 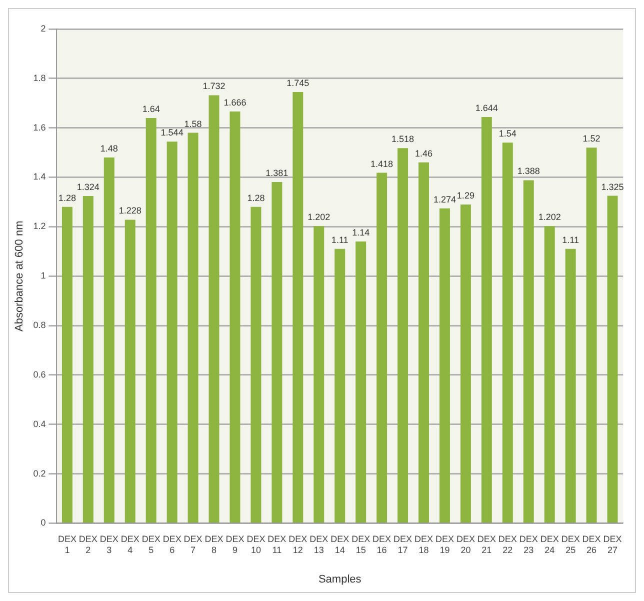 What do you see at coordinates (361, 544) in the screenshot?
I see `x-tick-label: DEX 15` at bounding box center [361, 544].